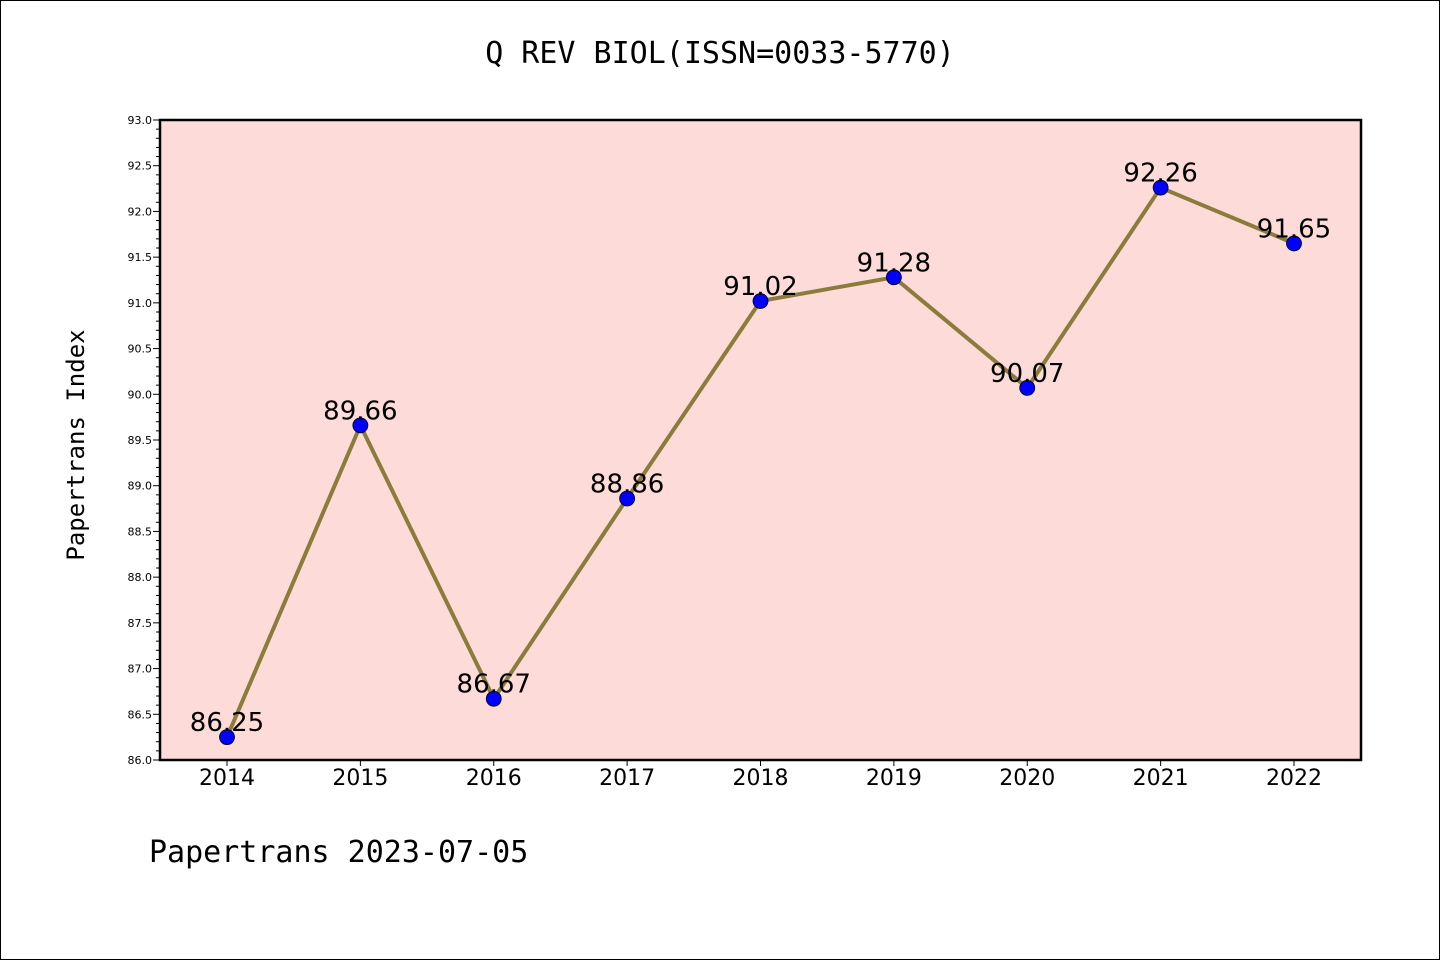  Describe the element at coordinates (627, 485) in the screenshot. I see `data-label: 88.86` at that location.